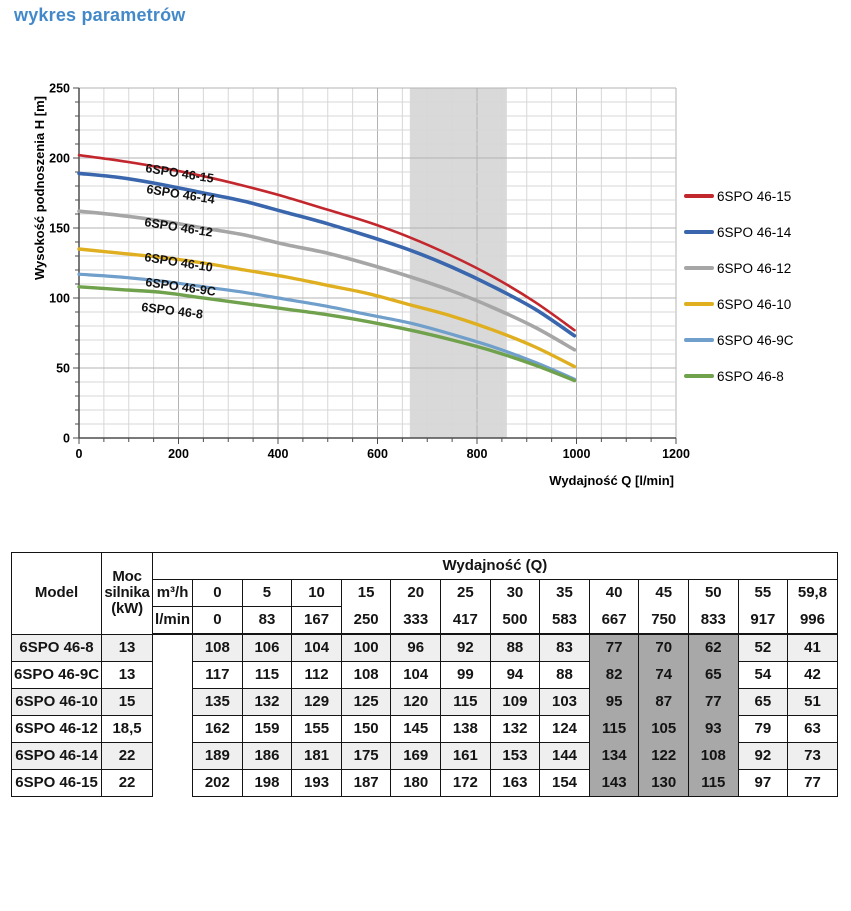  What do you see at coordinates (316, 729) in the screenshot?
I see `head-value-cell: 155` at bounding box center [316, 729].